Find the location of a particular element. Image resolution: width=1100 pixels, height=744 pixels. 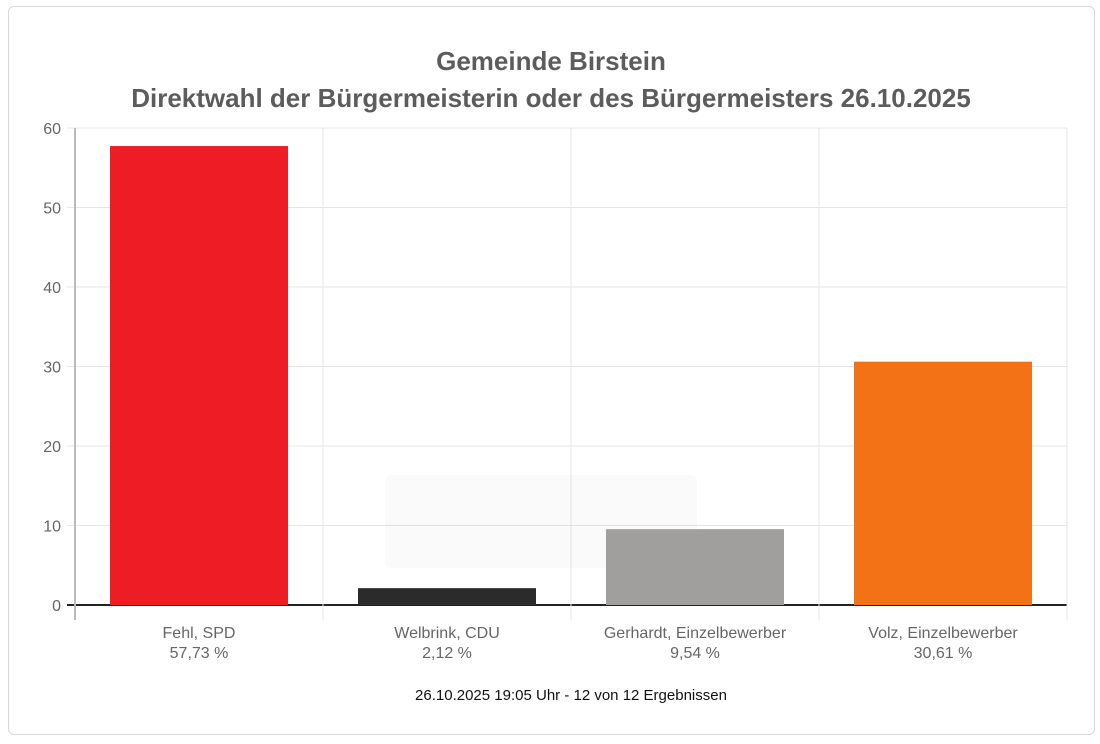

x-tick-label: Gerhardt, Einzelbewerber is located at coordinates (695, 633).